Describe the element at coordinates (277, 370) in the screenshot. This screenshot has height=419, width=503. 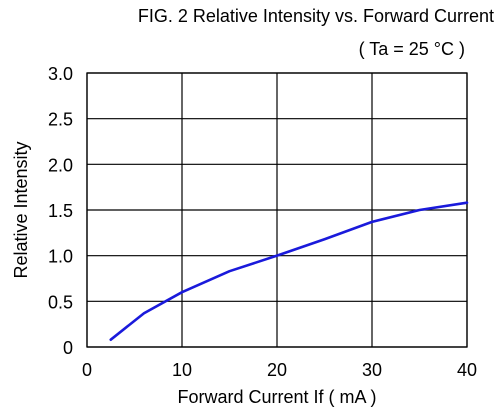
I see `x-tick-label: 20` at that location.